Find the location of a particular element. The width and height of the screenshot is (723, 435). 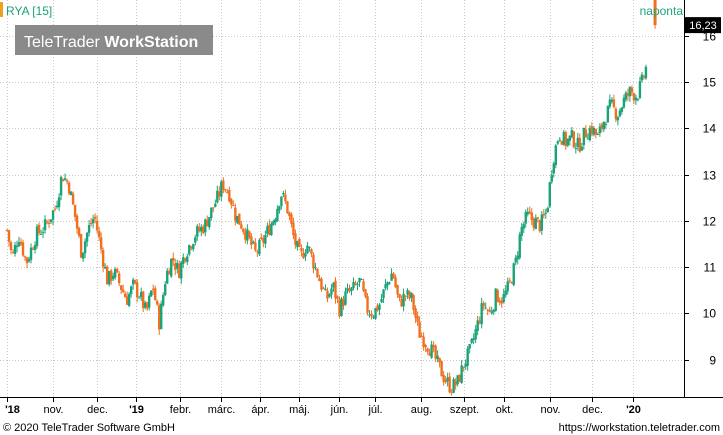

watermark-light: TeleTrader is located at coordinates (64, 42).